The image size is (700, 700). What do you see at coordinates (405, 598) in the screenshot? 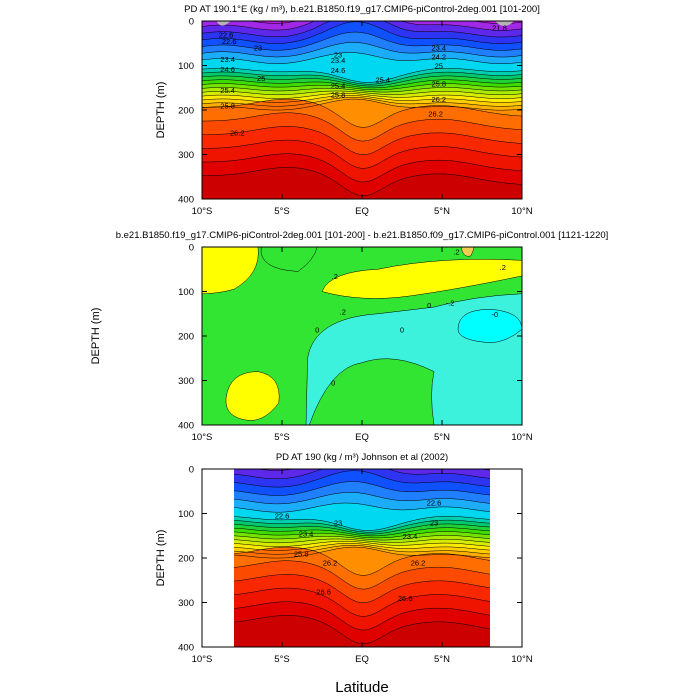
I see `contour-label: 26.6` at bounding box center [405, 598].